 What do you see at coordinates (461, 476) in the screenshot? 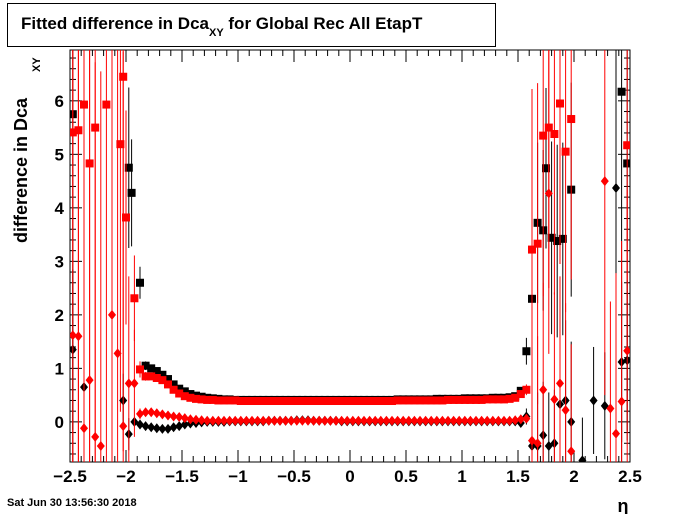
I see `x-tick-label: 1` at bounding box center [461, 476].